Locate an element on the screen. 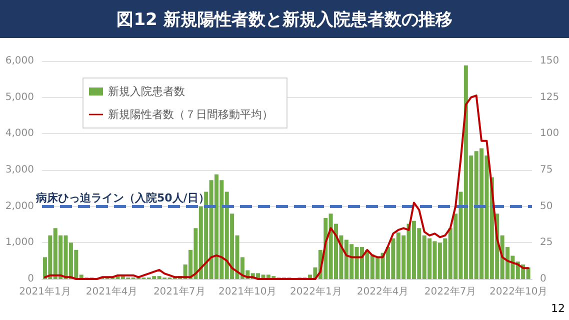 This screenshot has height=320, width=569. y-tick-label: 4,000 is located at coordinates (19, 134).